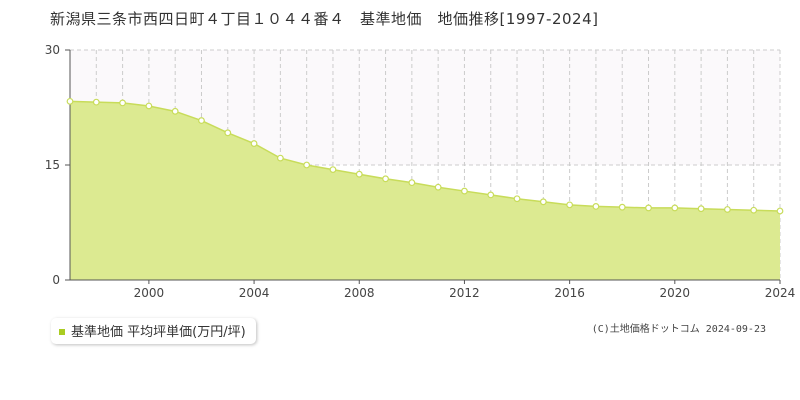 The height and width of the screenshot is (400, 800). Describe the element at coordinates (569, 293) in the screenshot. I see `x-tick-label: 2016` at that location.